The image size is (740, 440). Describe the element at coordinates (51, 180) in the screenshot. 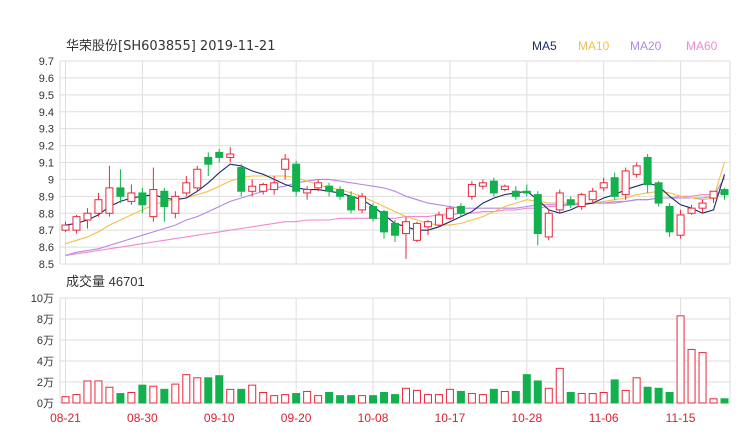

I see `price-tick-label: 9` at that location.